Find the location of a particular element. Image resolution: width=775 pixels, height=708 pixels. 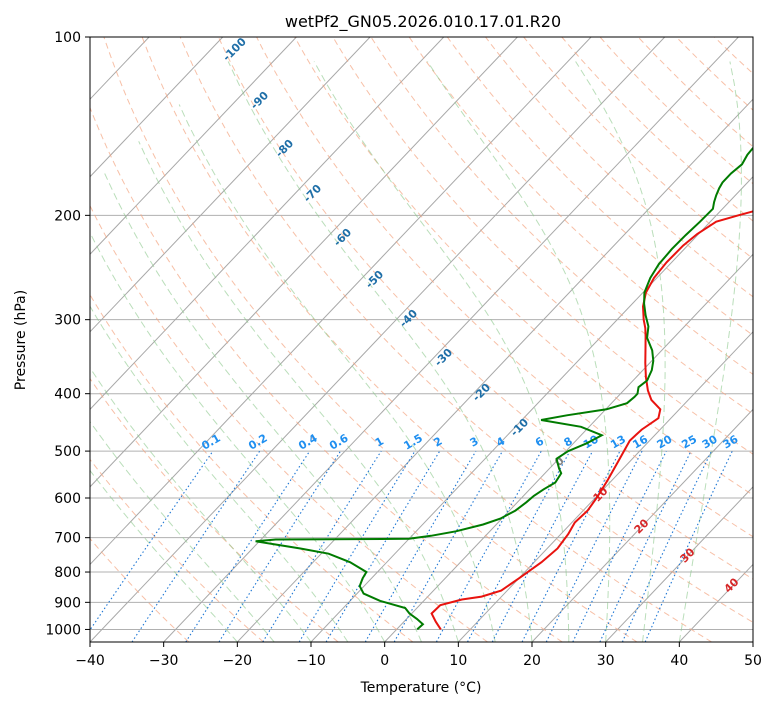

y-tick-label: 100 is located at coordinates (67, 38).